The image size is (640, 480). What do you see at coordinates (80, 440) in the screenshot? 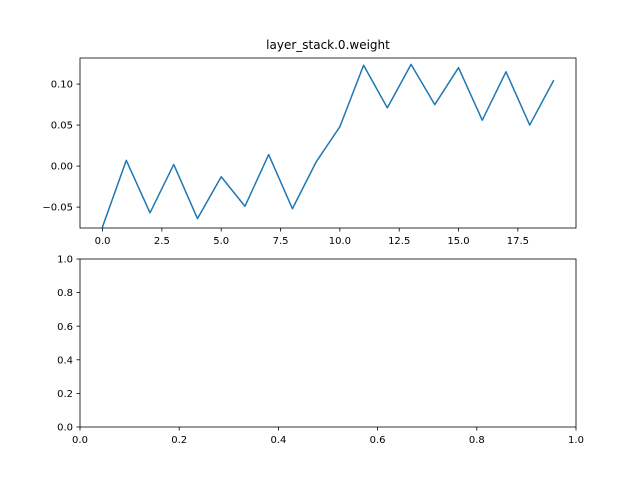
I see `bottom-x-tick-label: 0.0` at bounding box center [80, 440].